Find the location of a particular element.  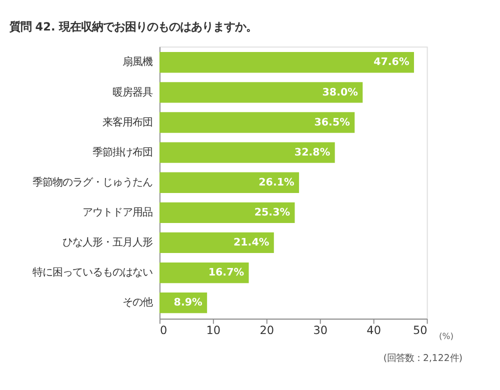

data-label: 21.4% is located at coordinates (251, 242).